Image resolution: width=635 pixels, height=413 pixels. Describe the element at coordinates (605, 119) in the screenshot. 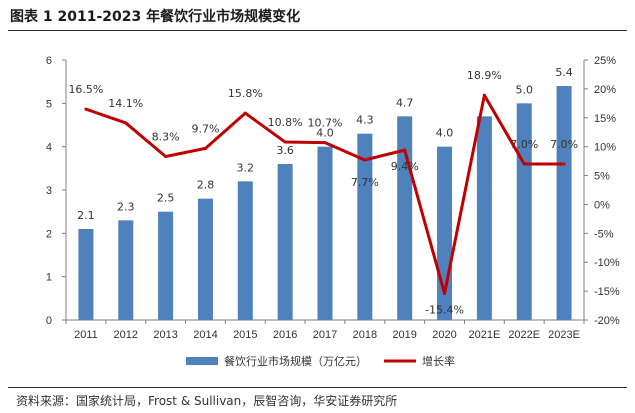

I see `y-right-tick-label: 15%` at that location.